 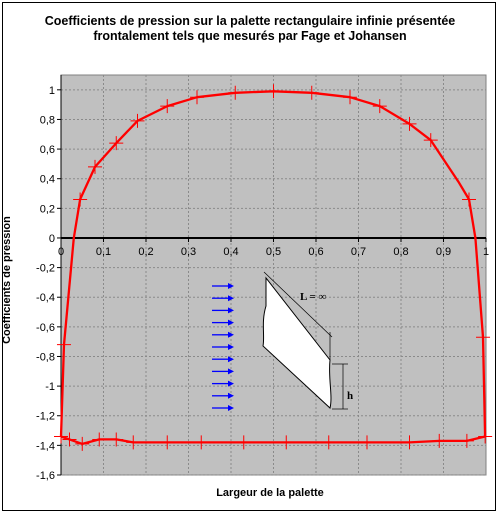 I want to click on y-tick-label: -0,6, so click(x=45, y=328).